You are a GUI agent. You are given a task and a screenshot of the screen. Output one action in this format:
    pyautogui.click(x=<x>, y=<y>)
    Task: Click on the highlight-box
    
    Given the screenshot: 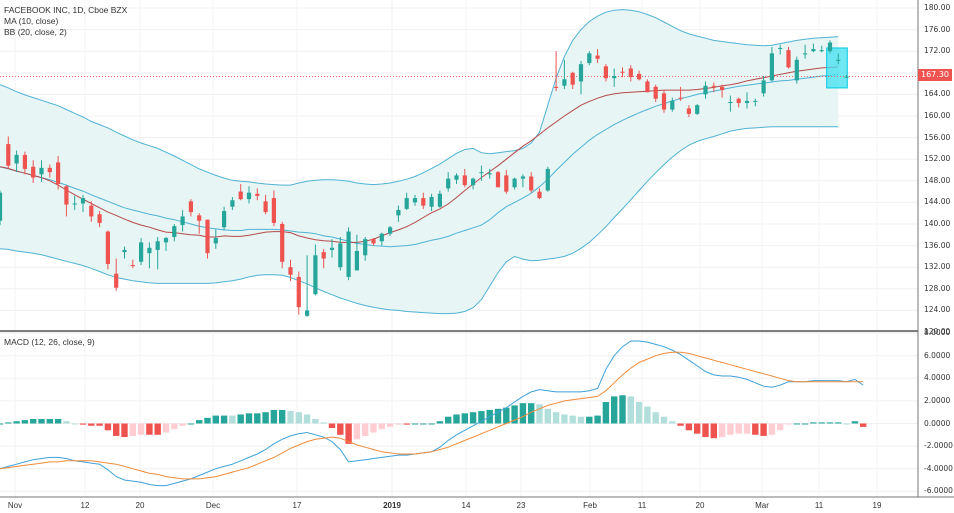 What is the action you would take?
    pyautogui.click(x=837, y=68)
    